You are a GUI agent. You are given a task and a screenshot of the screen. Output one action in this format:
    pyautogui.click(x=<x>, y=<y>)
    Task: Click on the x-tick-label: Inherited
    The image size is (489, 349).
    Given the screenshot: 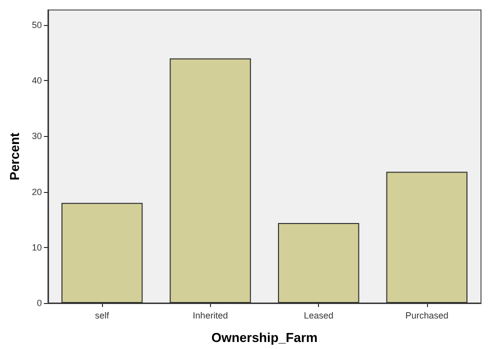 What is the action you would take?
    pyautogui.click(x=210, y=315)
    